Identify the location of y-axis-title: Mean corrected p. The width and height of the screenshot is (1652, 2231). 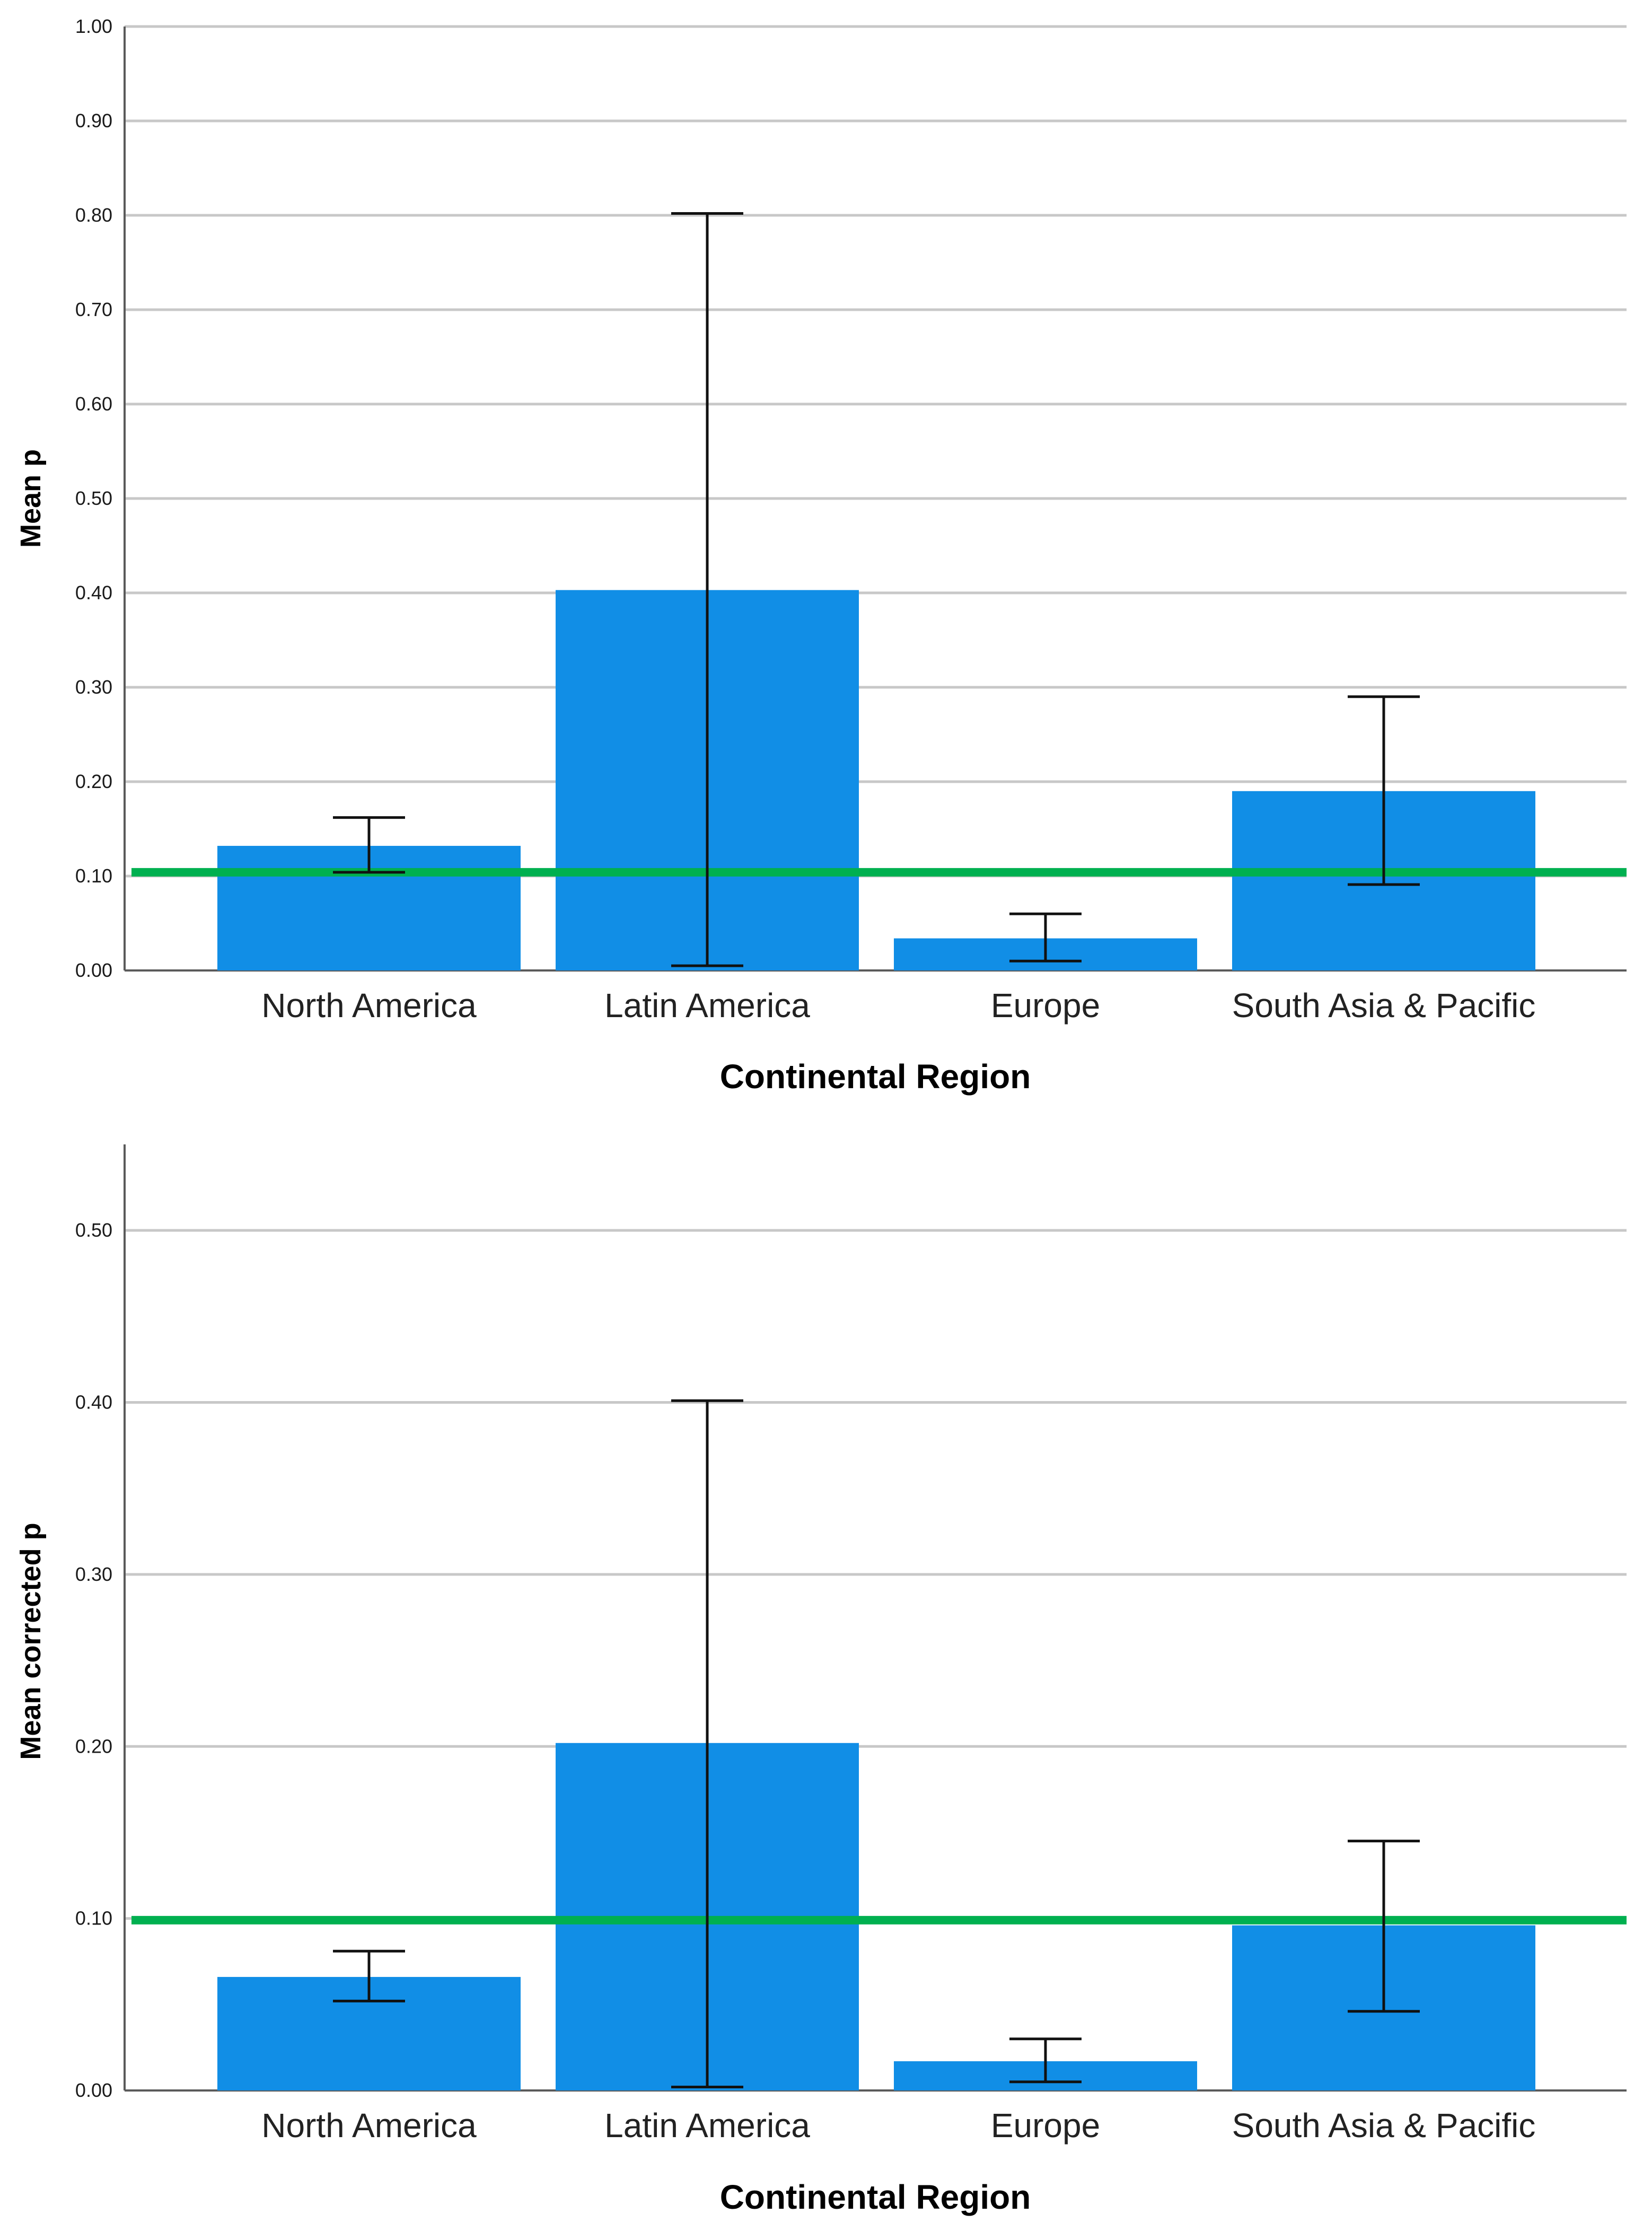
(31, 1641).